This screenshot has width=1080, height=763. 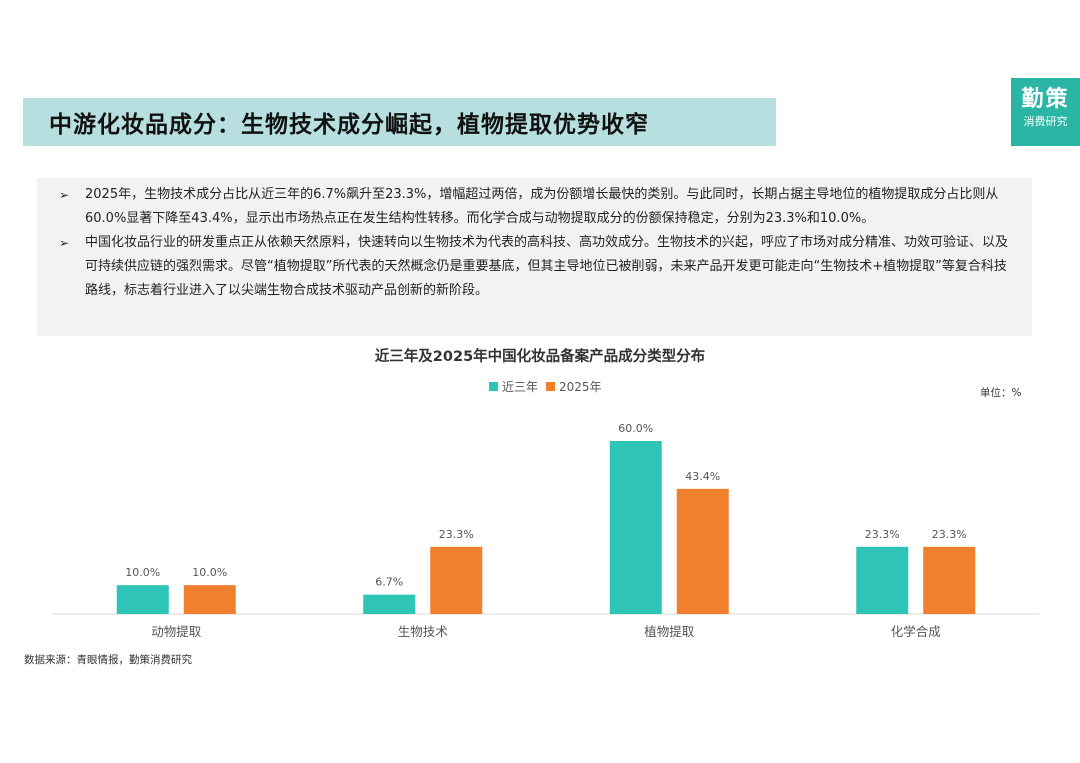 What do you see at coordinates (142, 572) in the screenshot?
I see `data-label-1-1: 10.0%` at bounding box center [142, 572].